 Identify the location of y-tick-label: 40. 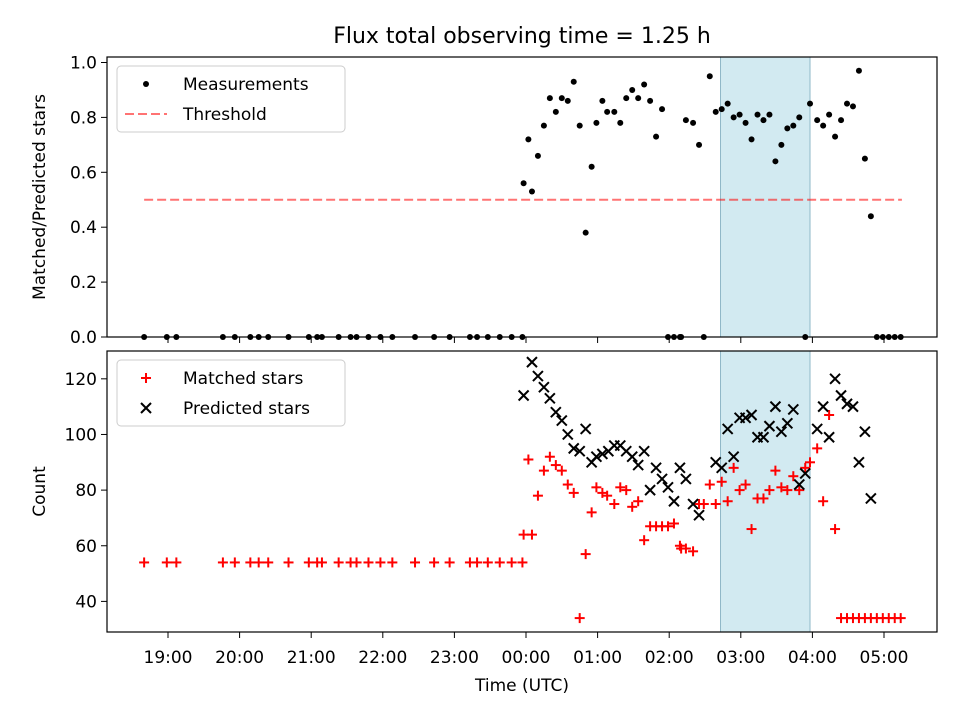
(86, 602).